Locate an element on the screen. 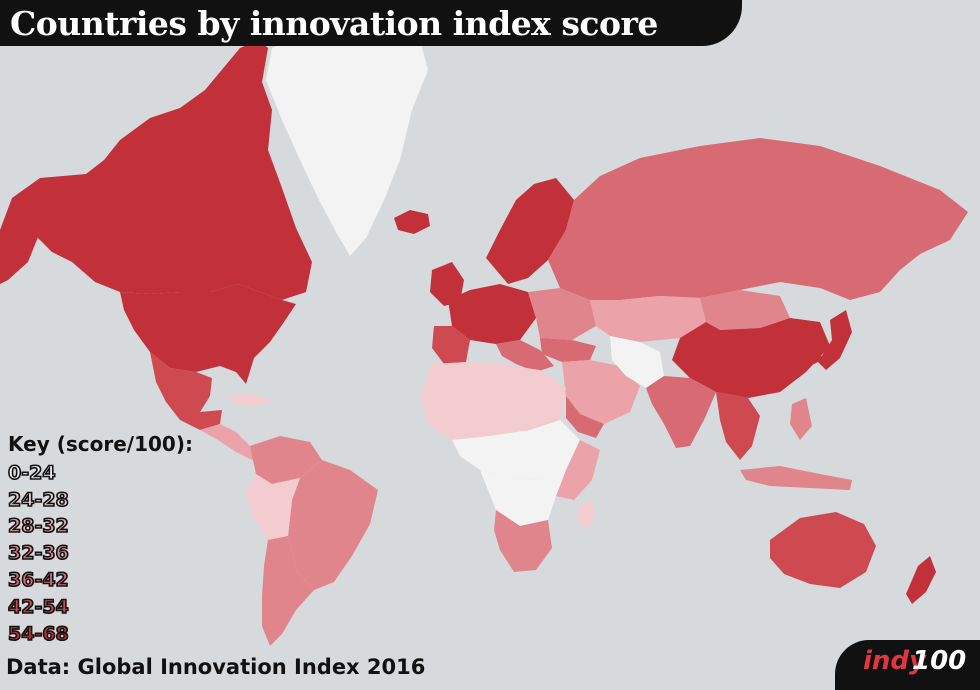 The image size is (980, 690). region-new-zealand is located at coordinates (921, 580).